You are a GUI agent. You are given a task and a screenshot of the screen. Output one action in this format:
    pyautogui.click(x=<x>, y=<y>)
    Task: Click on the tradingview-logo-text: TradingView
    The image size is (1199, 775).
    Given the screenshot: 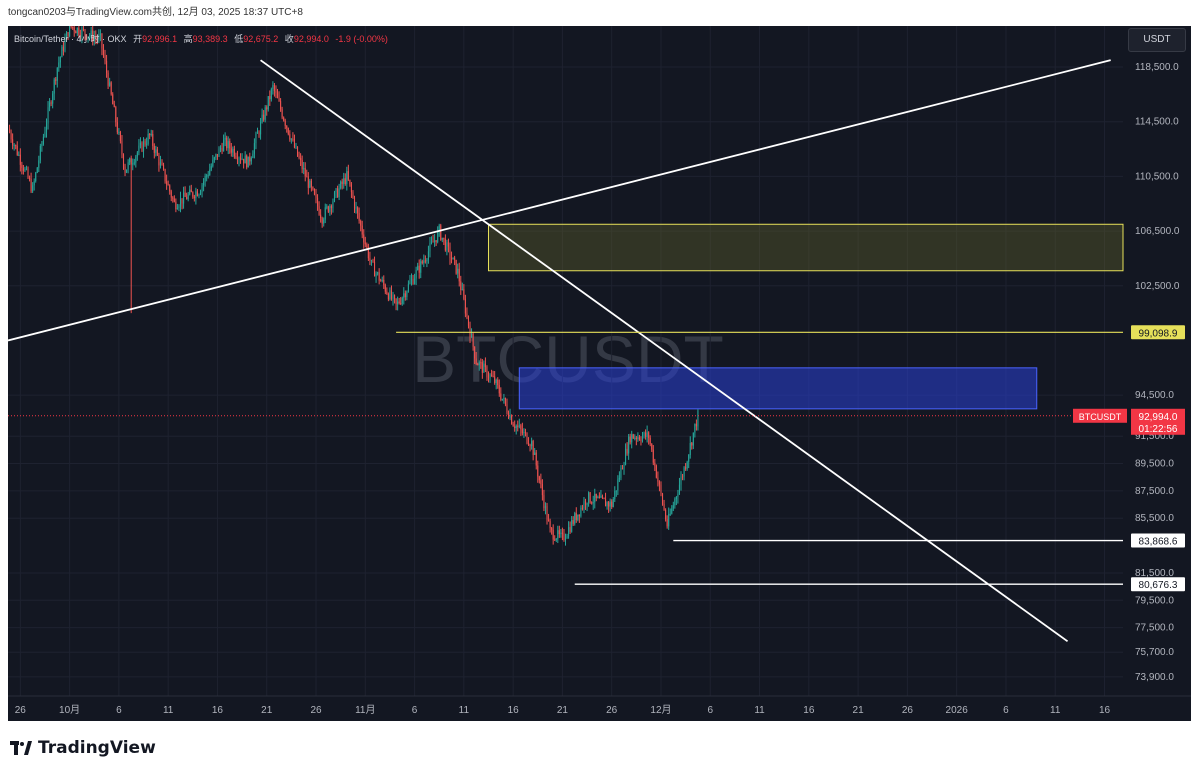 What is the action you would take?
    pyautogui.click(x=97, y=748)
    